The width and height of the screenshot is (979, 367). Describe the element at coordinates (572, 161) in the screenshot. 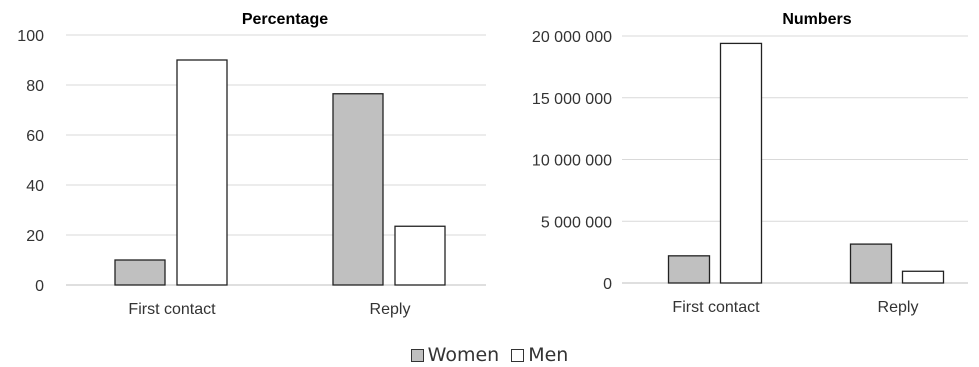

I see `y-tick-label: 10 000 000` at that location.